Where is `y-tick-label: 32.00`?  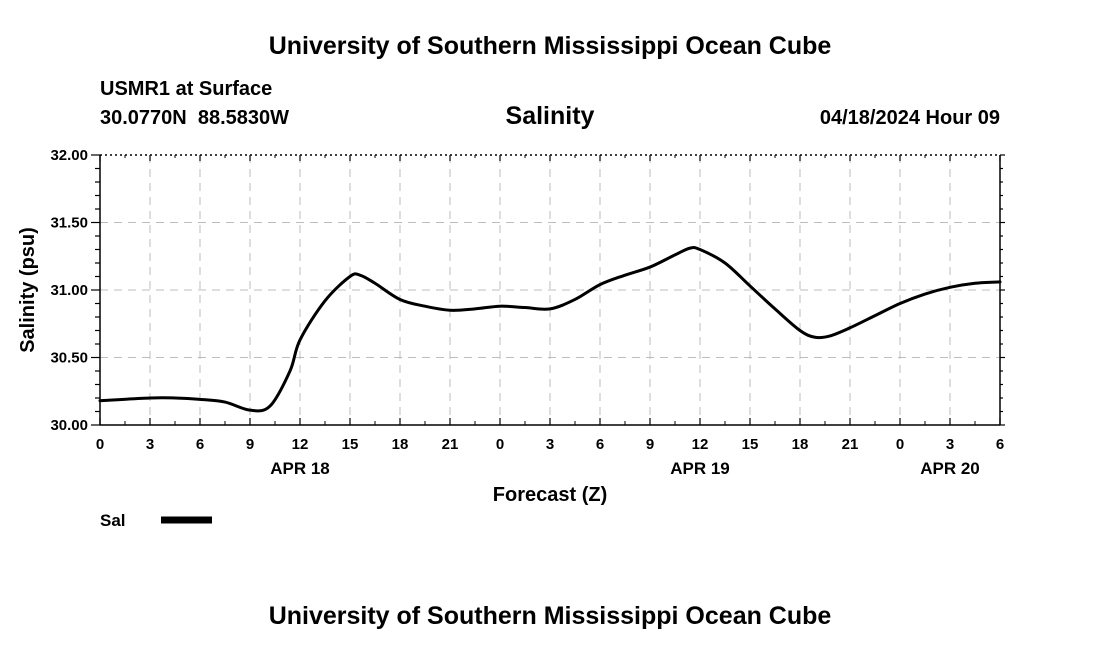 y-tick-label: 32.00 is located at coordinates (69, 155).